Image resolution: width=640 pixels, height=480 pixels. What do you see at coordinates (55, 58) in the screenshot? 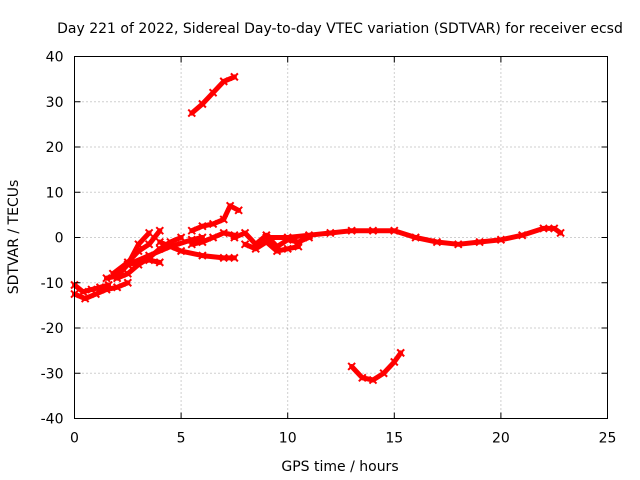
I see `y-tick-label: 40` at bounding box center [55, 58].